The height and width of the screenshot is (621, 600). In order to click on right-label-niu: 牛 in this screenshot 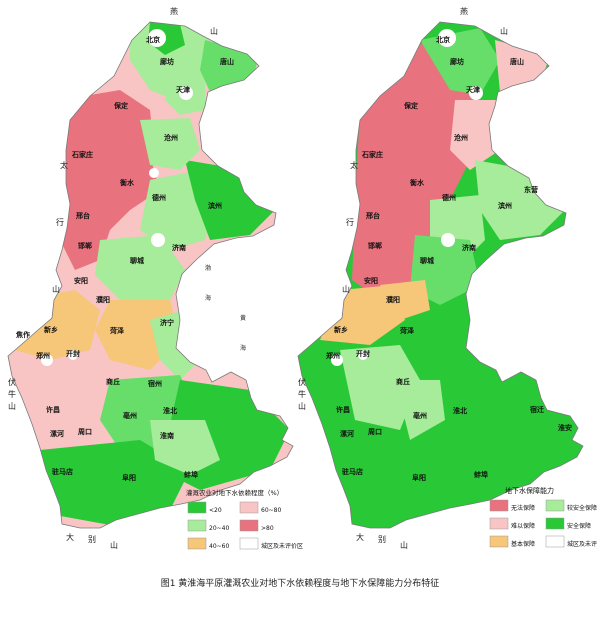, I will do `click(302, 394)`.